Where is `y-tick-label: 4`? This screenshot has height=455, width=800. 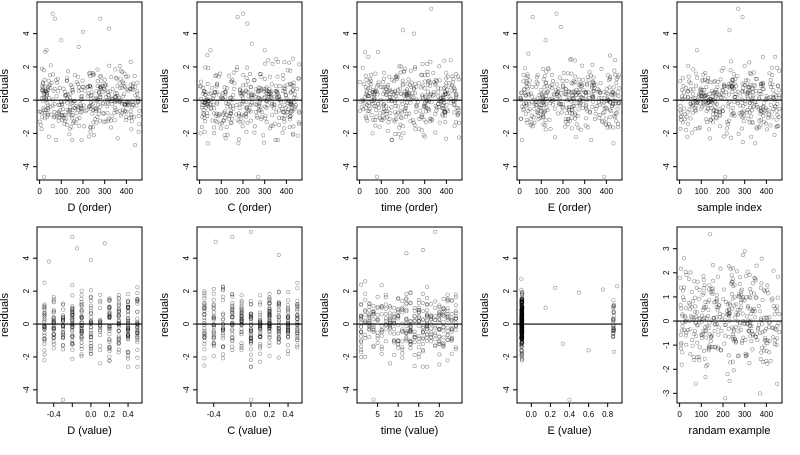 y-tick-label: 4 is located at coordinates (346, 33).